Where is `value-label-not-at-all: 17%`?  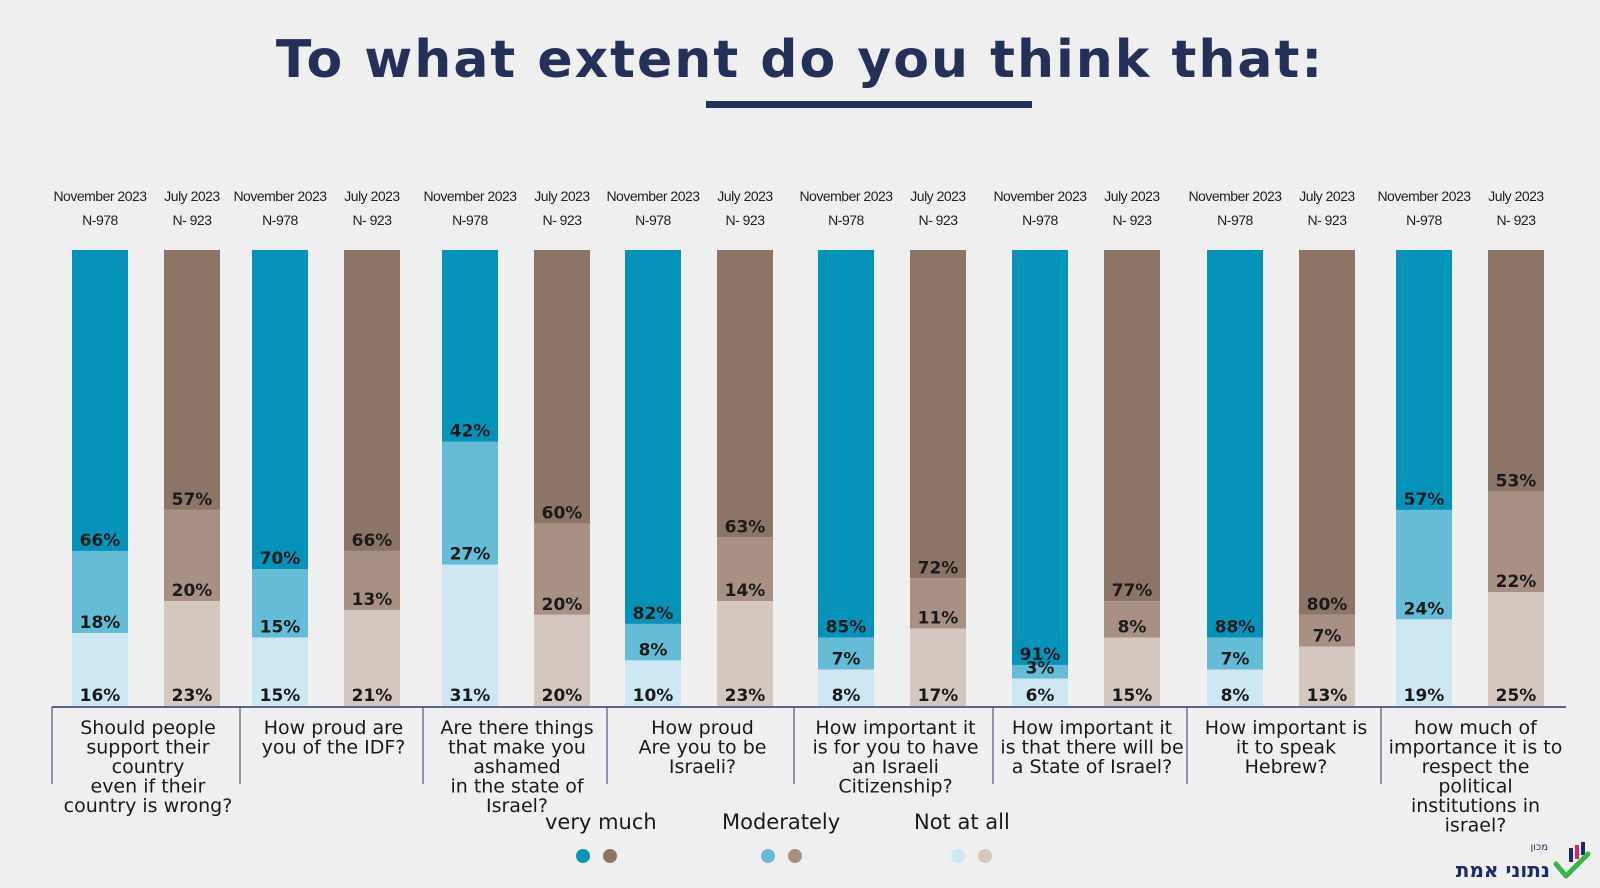
value-label-not-at-all: 17% is located at coordinates (938, 696).